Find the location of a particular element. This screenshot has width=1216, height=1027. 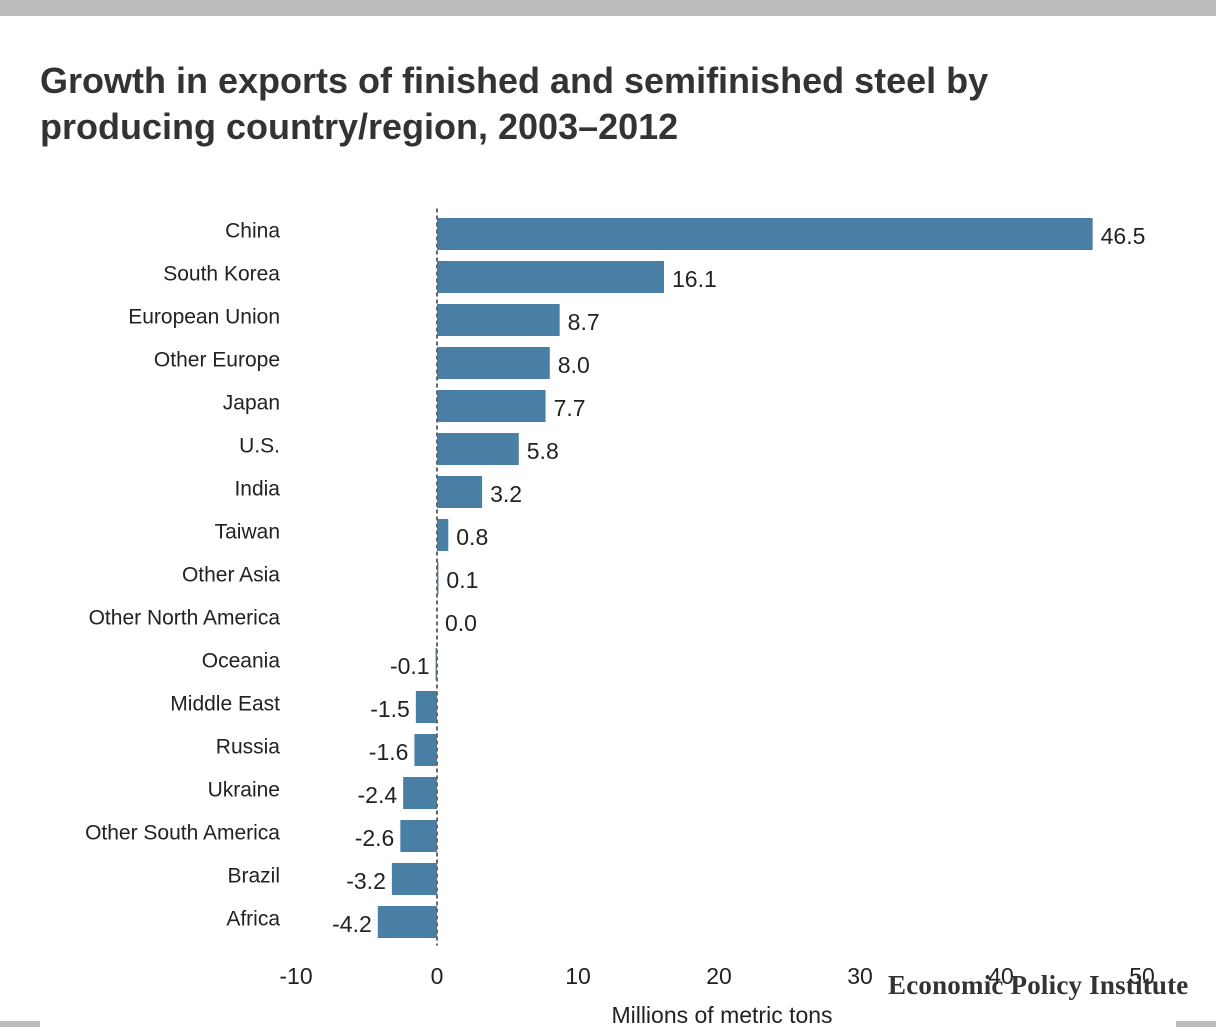

value-label: 5.8 is located at coordinates (543, 451).